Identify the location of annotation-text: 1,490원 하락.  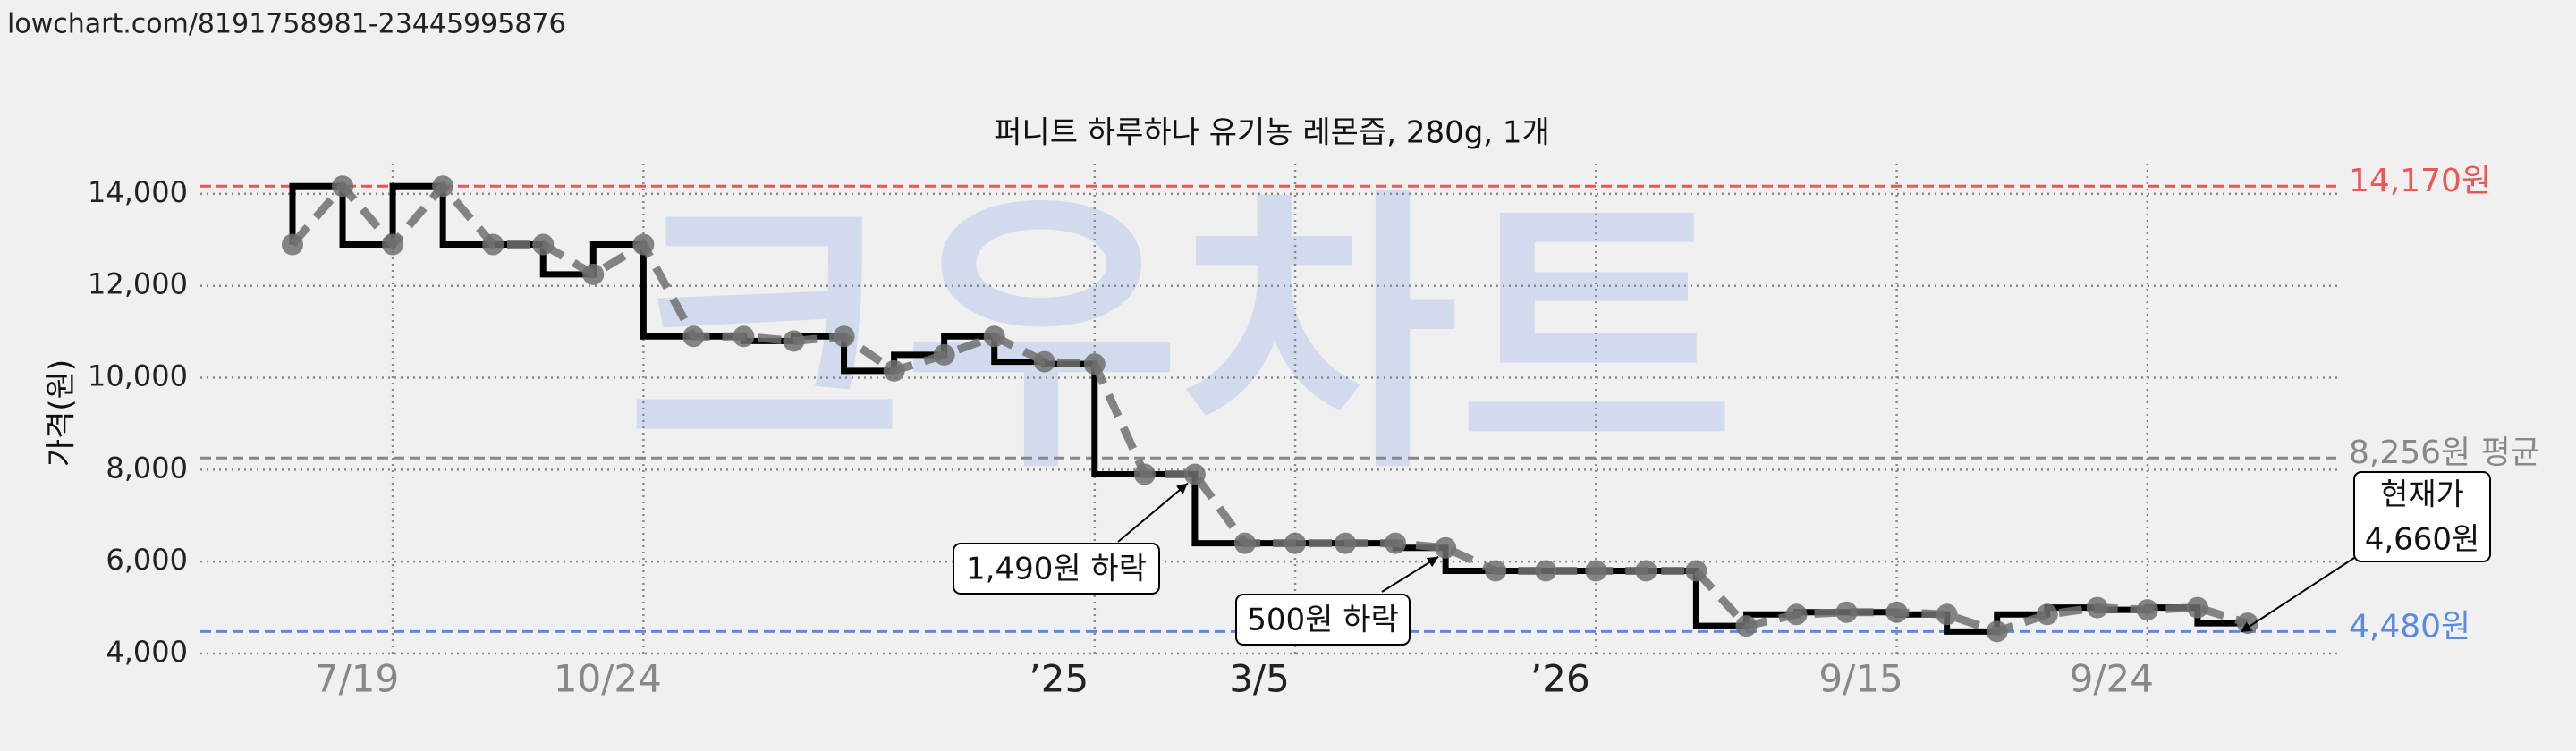
(1056, 569).